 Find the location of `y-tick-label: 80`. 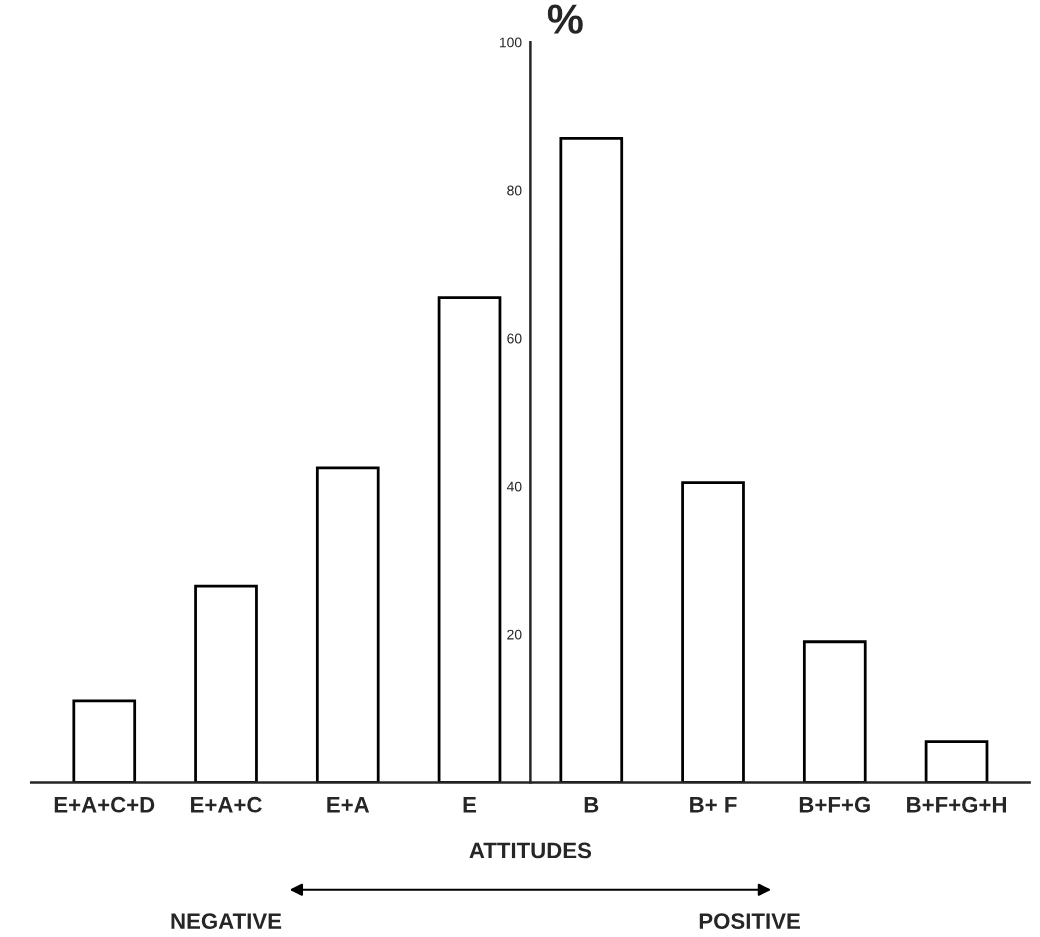

y-tick-label: 80 is located at coordinates (514, 190).